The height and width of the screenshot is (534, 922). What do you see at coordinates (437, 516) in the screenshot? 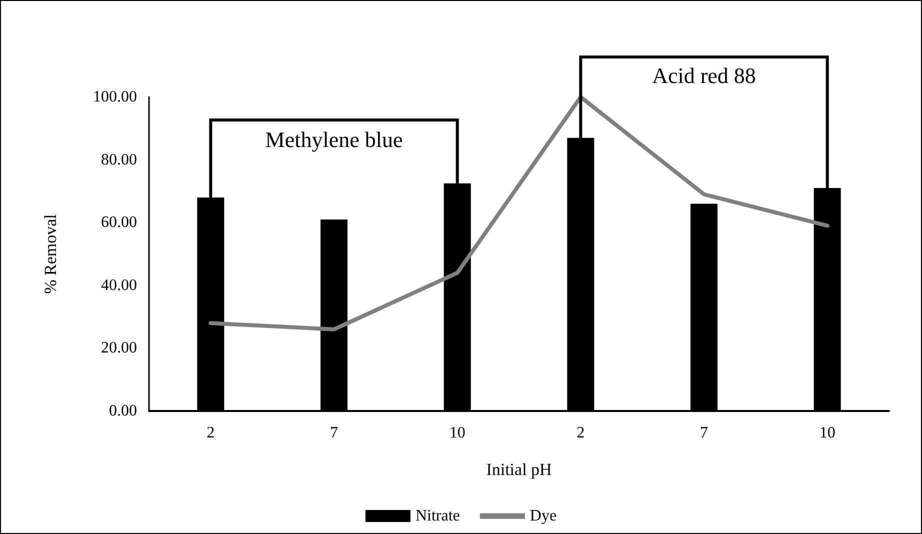
I see `legend-label: Nitrate` at bounding box center [437, 516].